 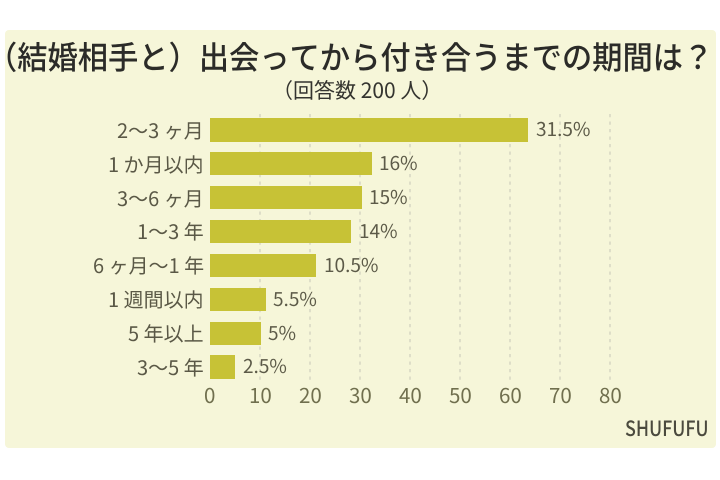 I want to click on x-tick-label: 0, so click(x=209, y=396).